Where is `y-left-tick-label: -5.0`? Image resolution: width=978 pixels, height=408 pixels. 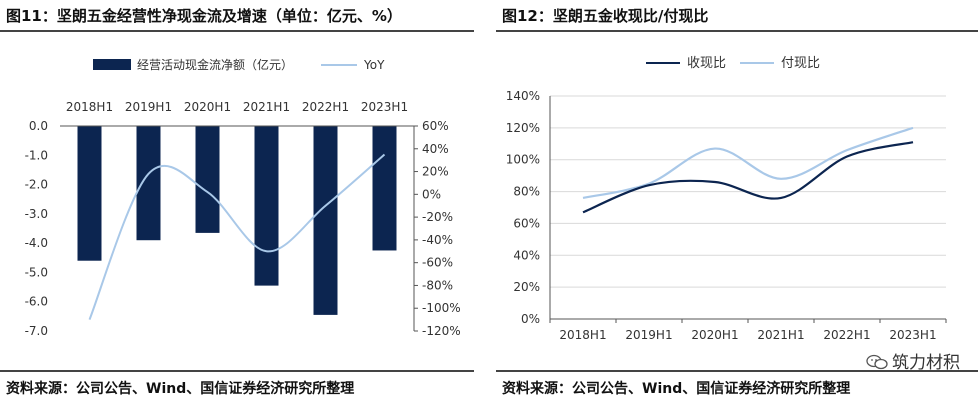 y-left-tick-label: -5.0 is located at coordinates (36, 272).